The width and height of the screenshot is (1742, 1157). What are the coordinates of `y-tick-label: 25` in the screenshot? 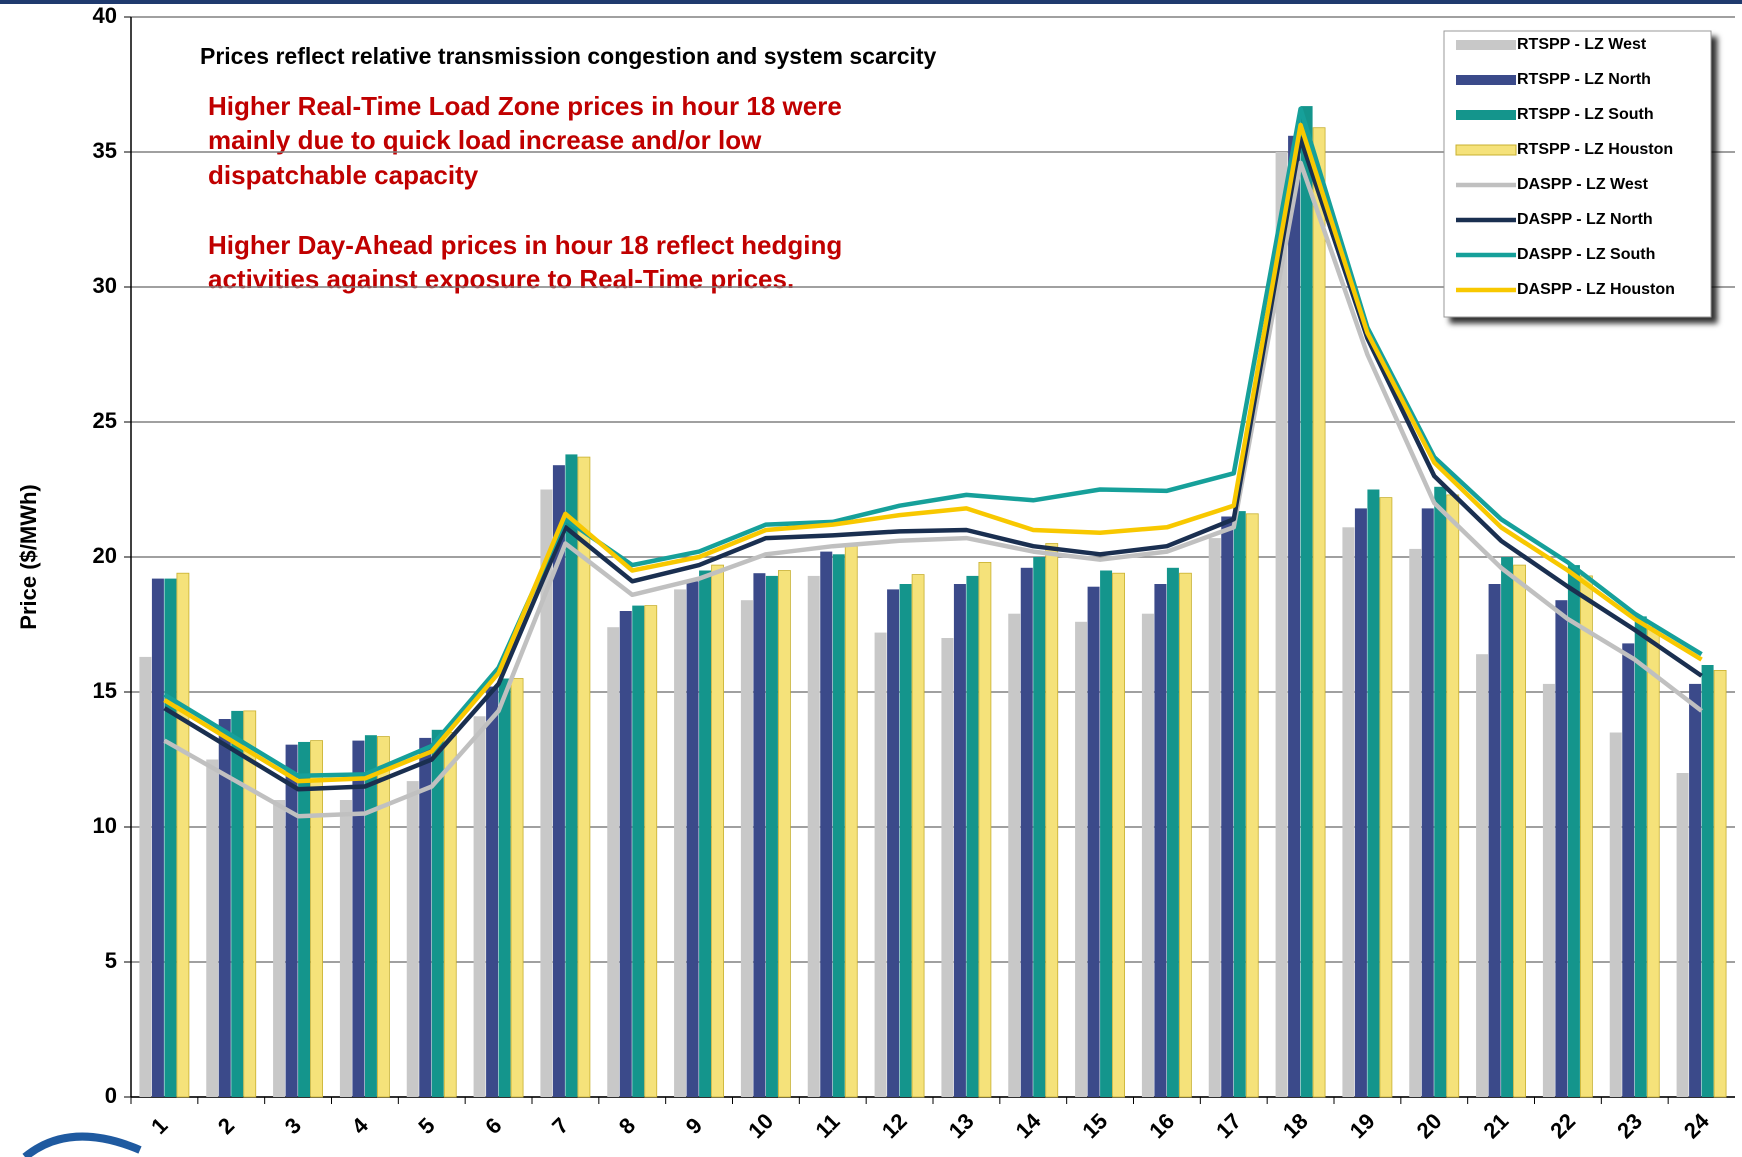 It's located at (105, 420).